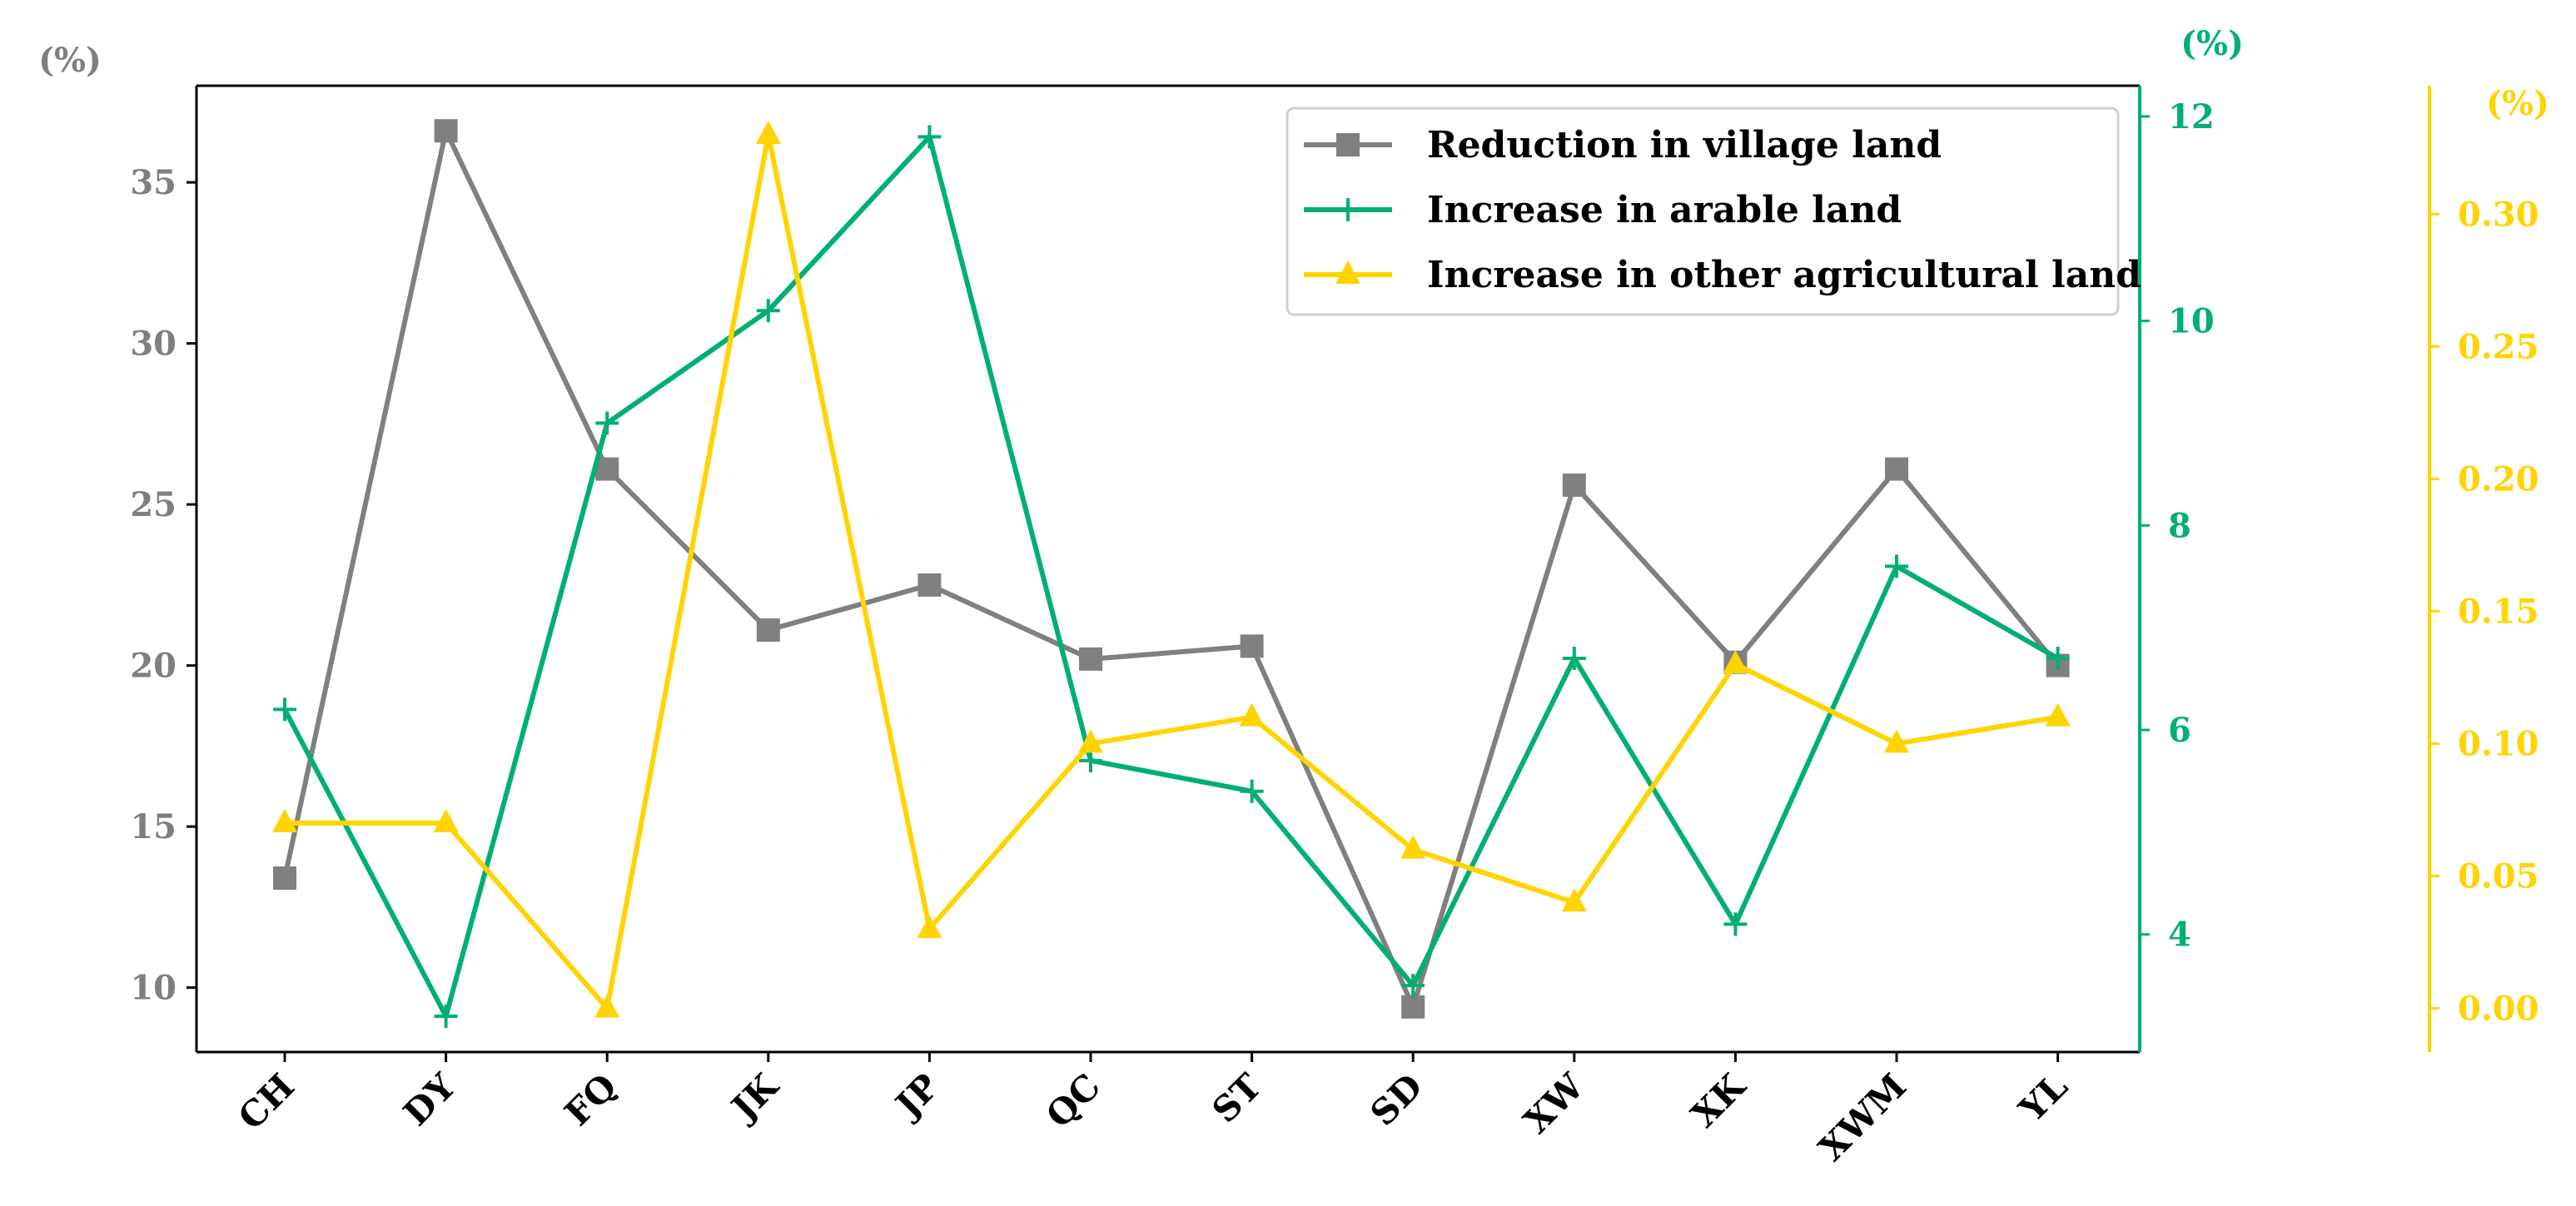 This screenshot has width=2576, height=1206. I want to click on left-tick-label: 15, so click(153, 826).